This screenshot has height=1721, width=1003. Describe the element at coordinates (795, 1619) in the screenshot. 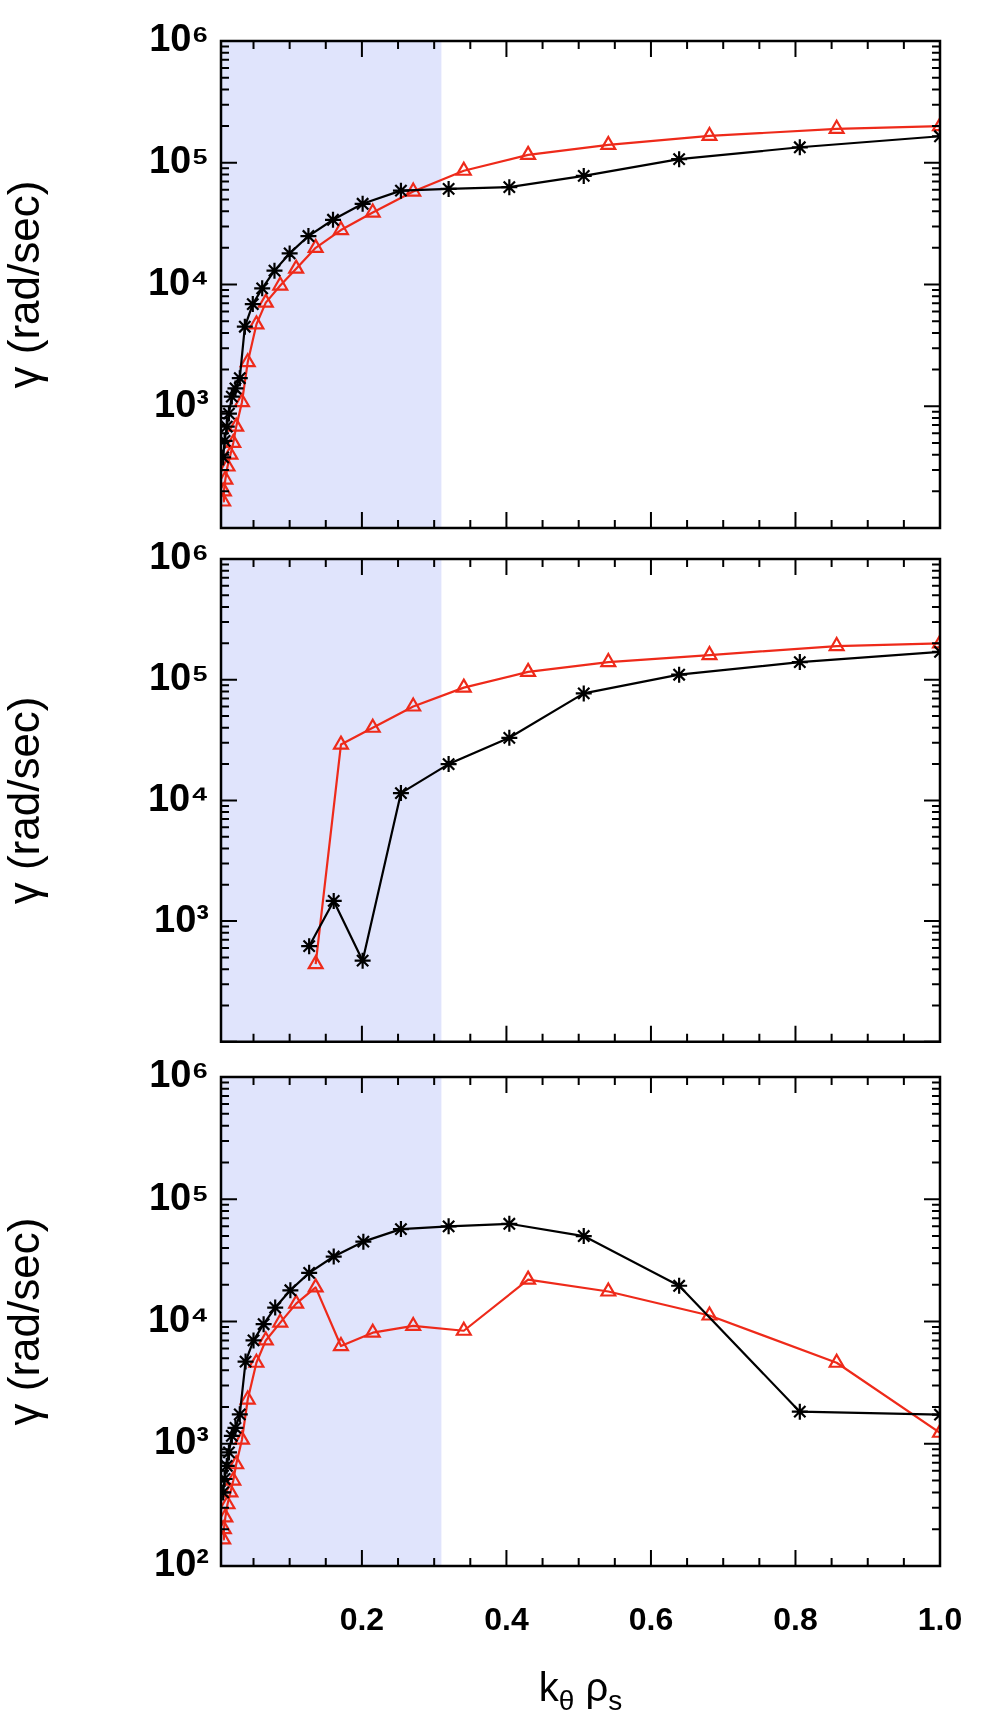

I see `x-tick-label: 0.8` at that location.